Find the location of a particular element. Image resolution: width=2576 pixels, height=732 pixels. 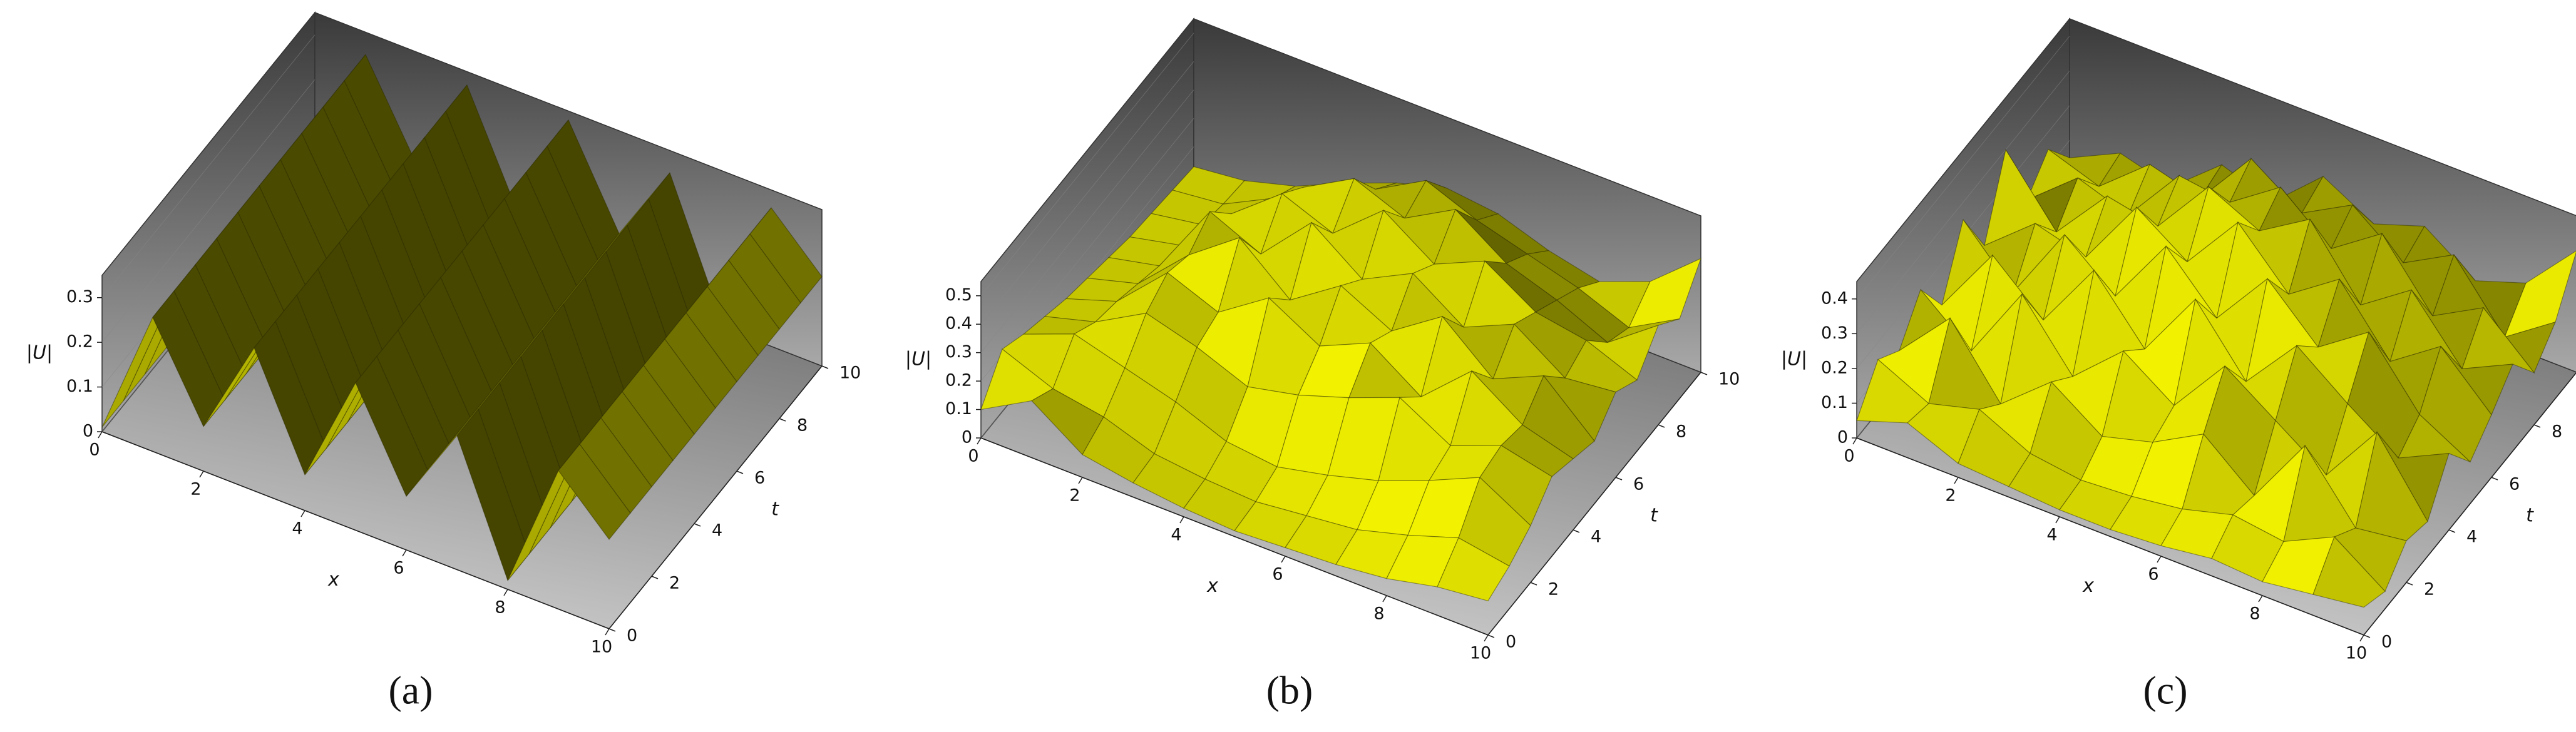

y-tick-label: 4 is located at coordinates (2471, 537).